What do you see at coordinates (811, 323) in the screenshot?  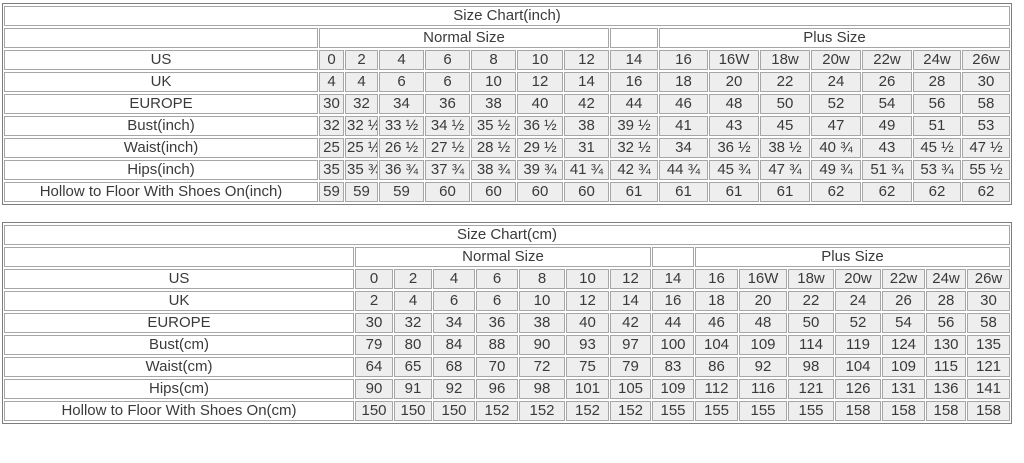 I see `size-value-cell: 50` at bounding box center [811, 323].